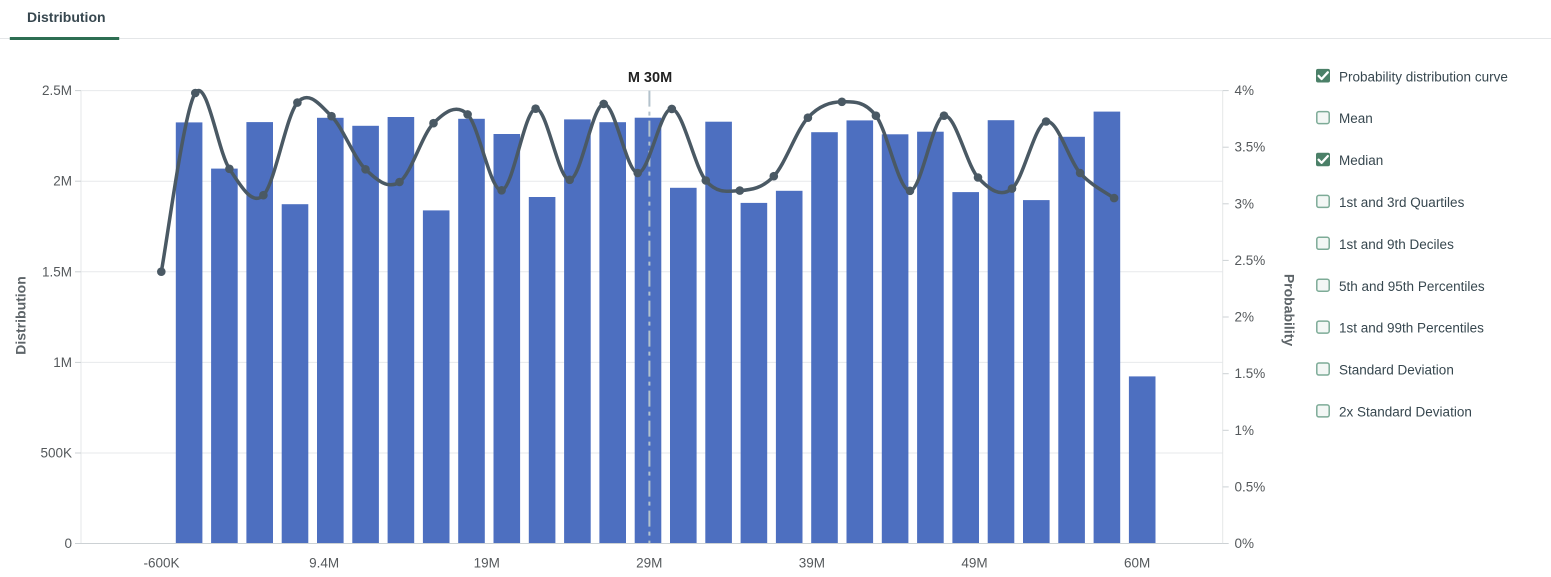 The height and width of the screenshot is (577, 1551). Describe the element at coordinates (1402, 202) in the screenshot. I see `svg-text: 1st and 3rd Quartiles` at that location.